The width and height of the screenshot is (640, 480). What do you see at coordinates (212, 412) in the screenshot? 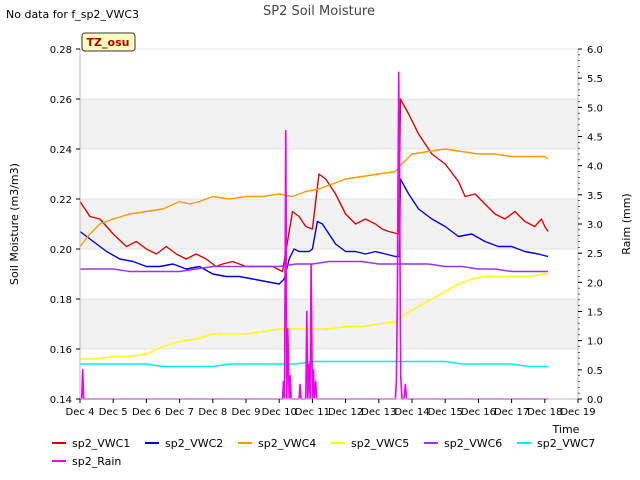
I see `x-tick-label: Dec 8` at bounding box center [212, 412].